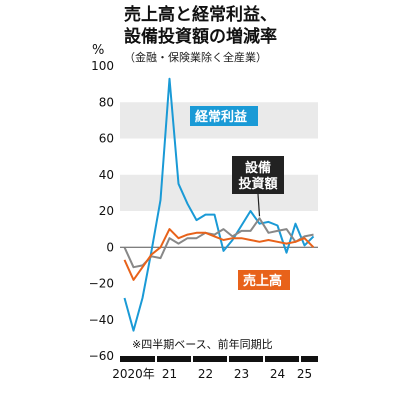 Image resolution: width=400 pixels, height=400 pixels. I want to click on x-tick-label: 2020年, so click(133, 374).